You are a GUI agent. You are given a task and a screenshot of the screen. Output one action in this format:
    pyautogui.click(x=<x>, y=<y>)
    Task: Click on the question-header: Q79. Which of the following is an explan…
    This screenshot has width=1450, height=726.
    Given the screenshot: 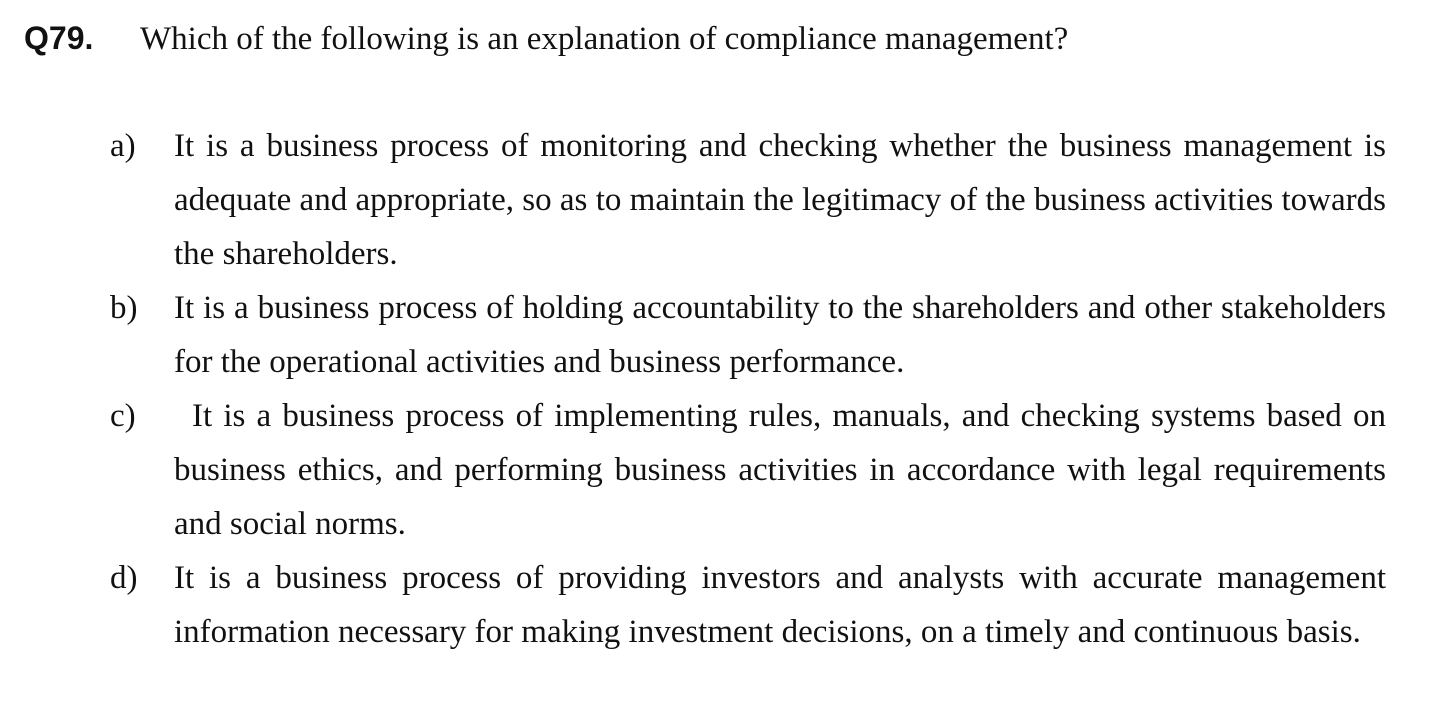 What is the action you would take?
    pyautogui.click(x=719, y=39)
    